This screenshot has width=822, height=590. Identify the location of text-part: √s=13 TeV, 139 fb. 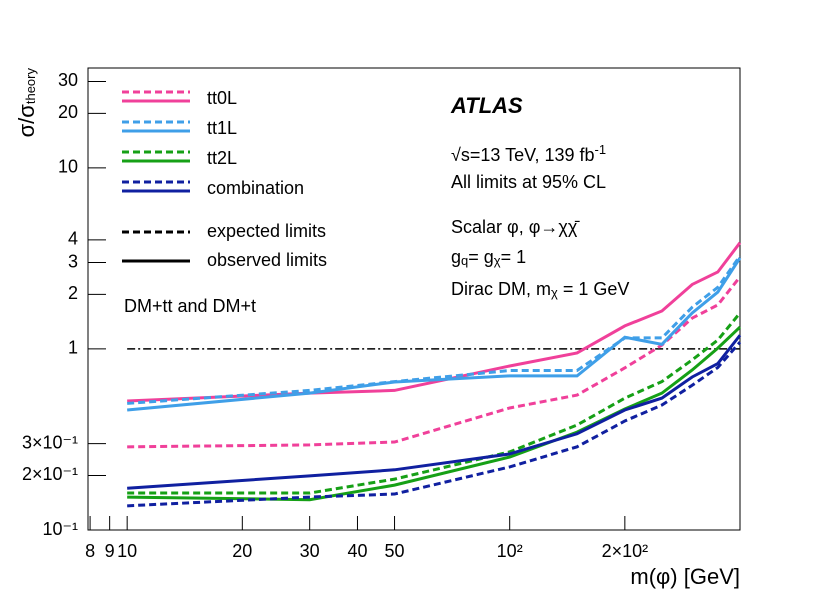
(523, 155).